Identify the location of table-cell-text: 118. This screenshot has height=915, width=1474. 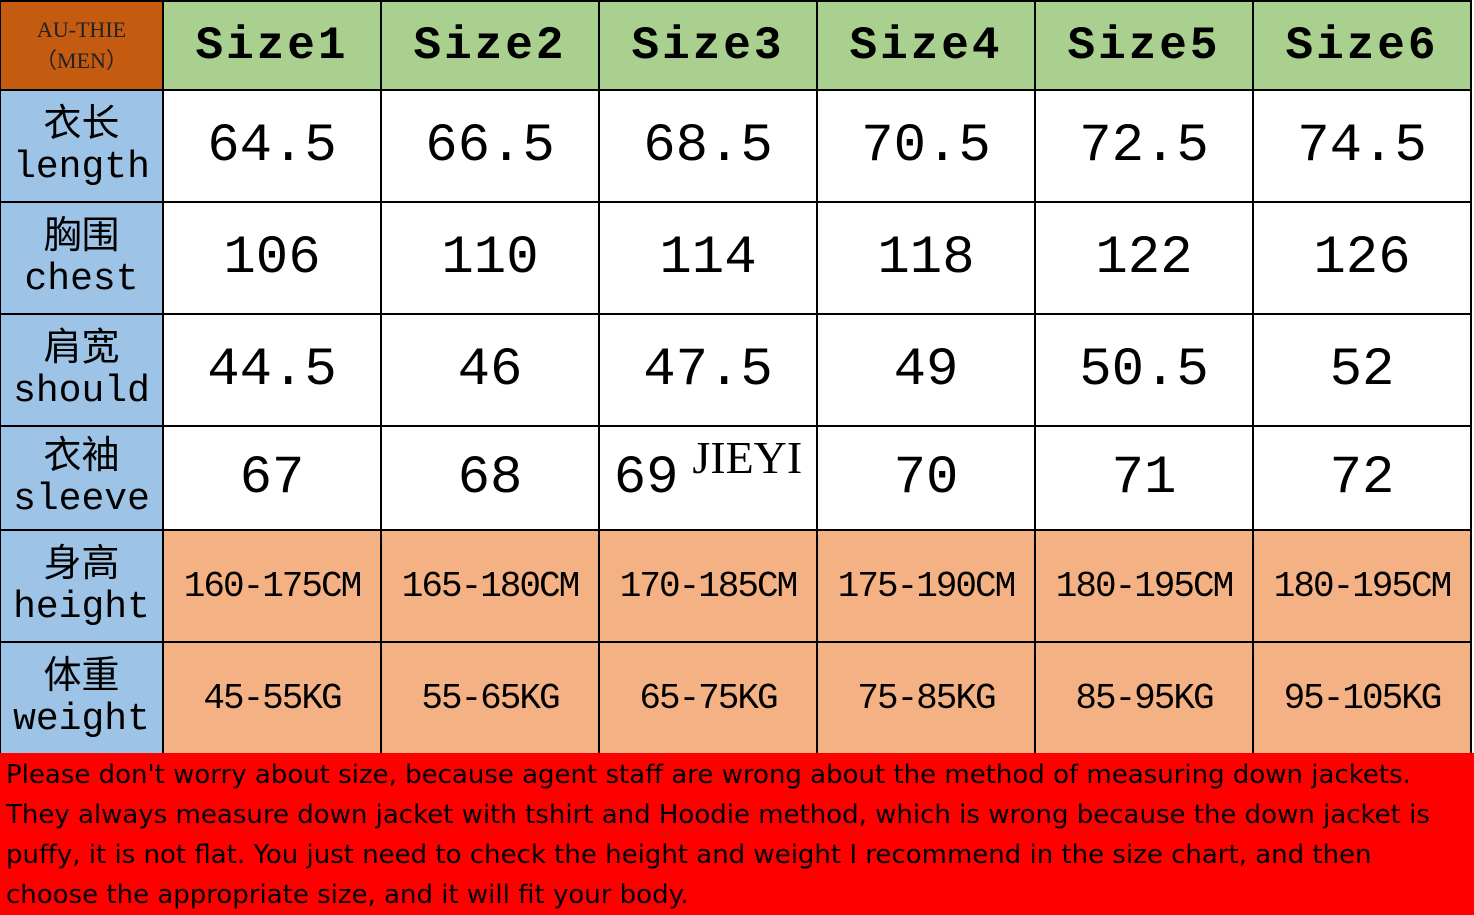
(926, 258).